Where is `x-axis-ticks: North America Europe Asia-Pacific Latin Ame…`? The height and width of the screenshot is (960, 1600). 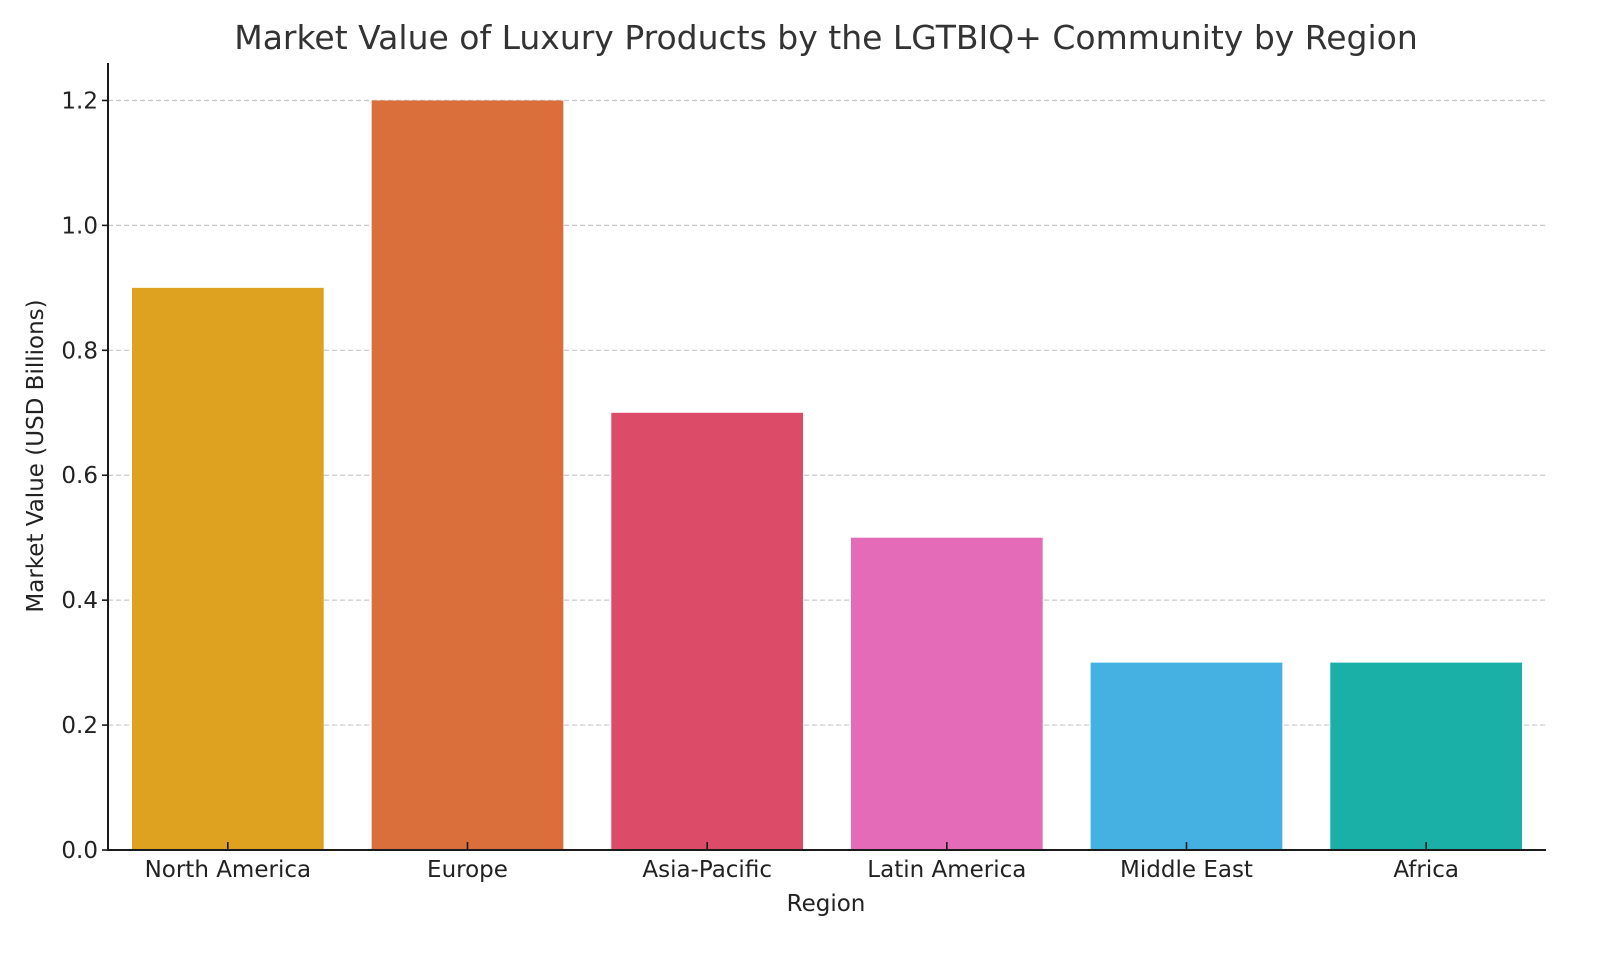
x-axis-ticks: North America Europe Asia-Pacific Latin Ame… is located at coordinates (802, 862).